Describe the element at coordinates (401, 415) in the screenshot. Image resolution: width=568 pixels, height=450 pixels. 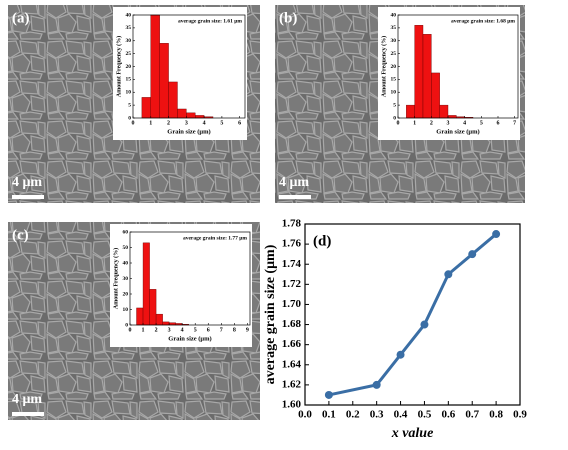
I see `x-tick-label: 0.4` at that location.